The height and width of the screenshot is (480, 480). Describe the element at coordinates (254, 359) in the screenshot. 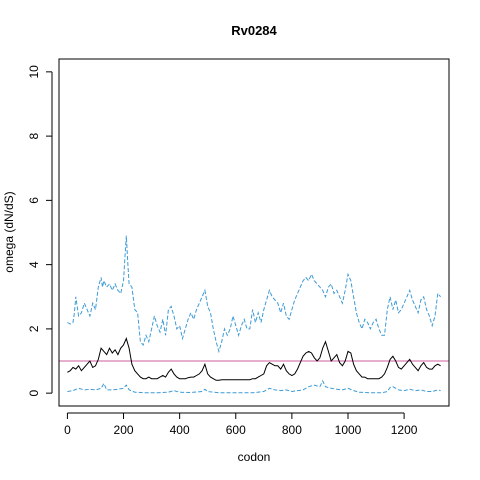

I see `omega-estimate-line` at that location.